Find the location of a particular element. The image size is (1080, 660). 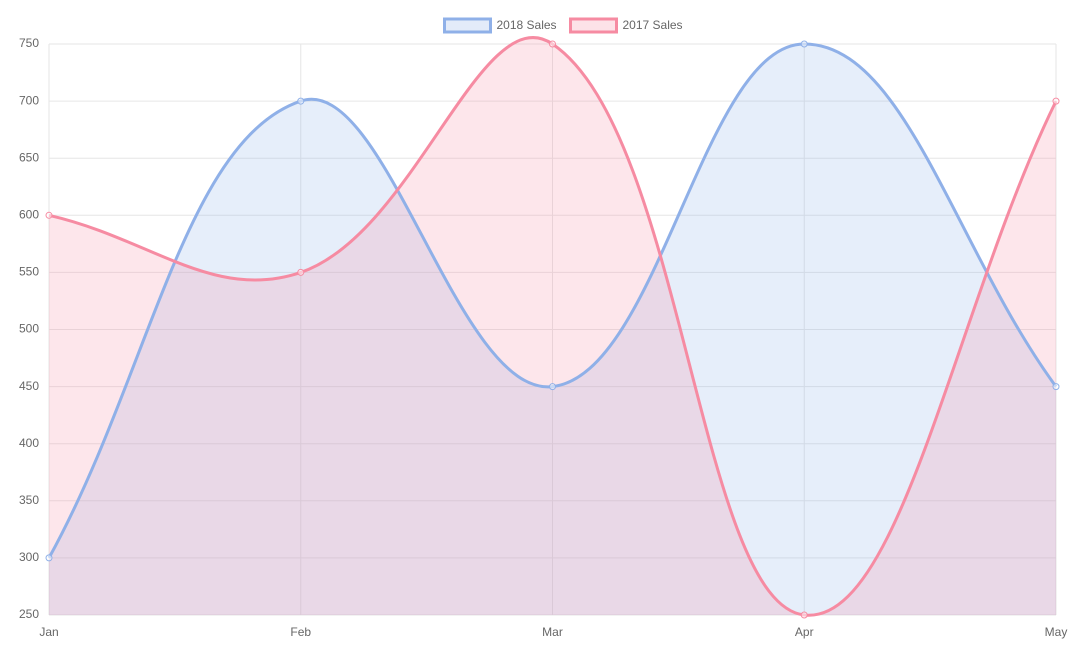

legend-label: 2018 Sales is located at coordinates (527, 25).